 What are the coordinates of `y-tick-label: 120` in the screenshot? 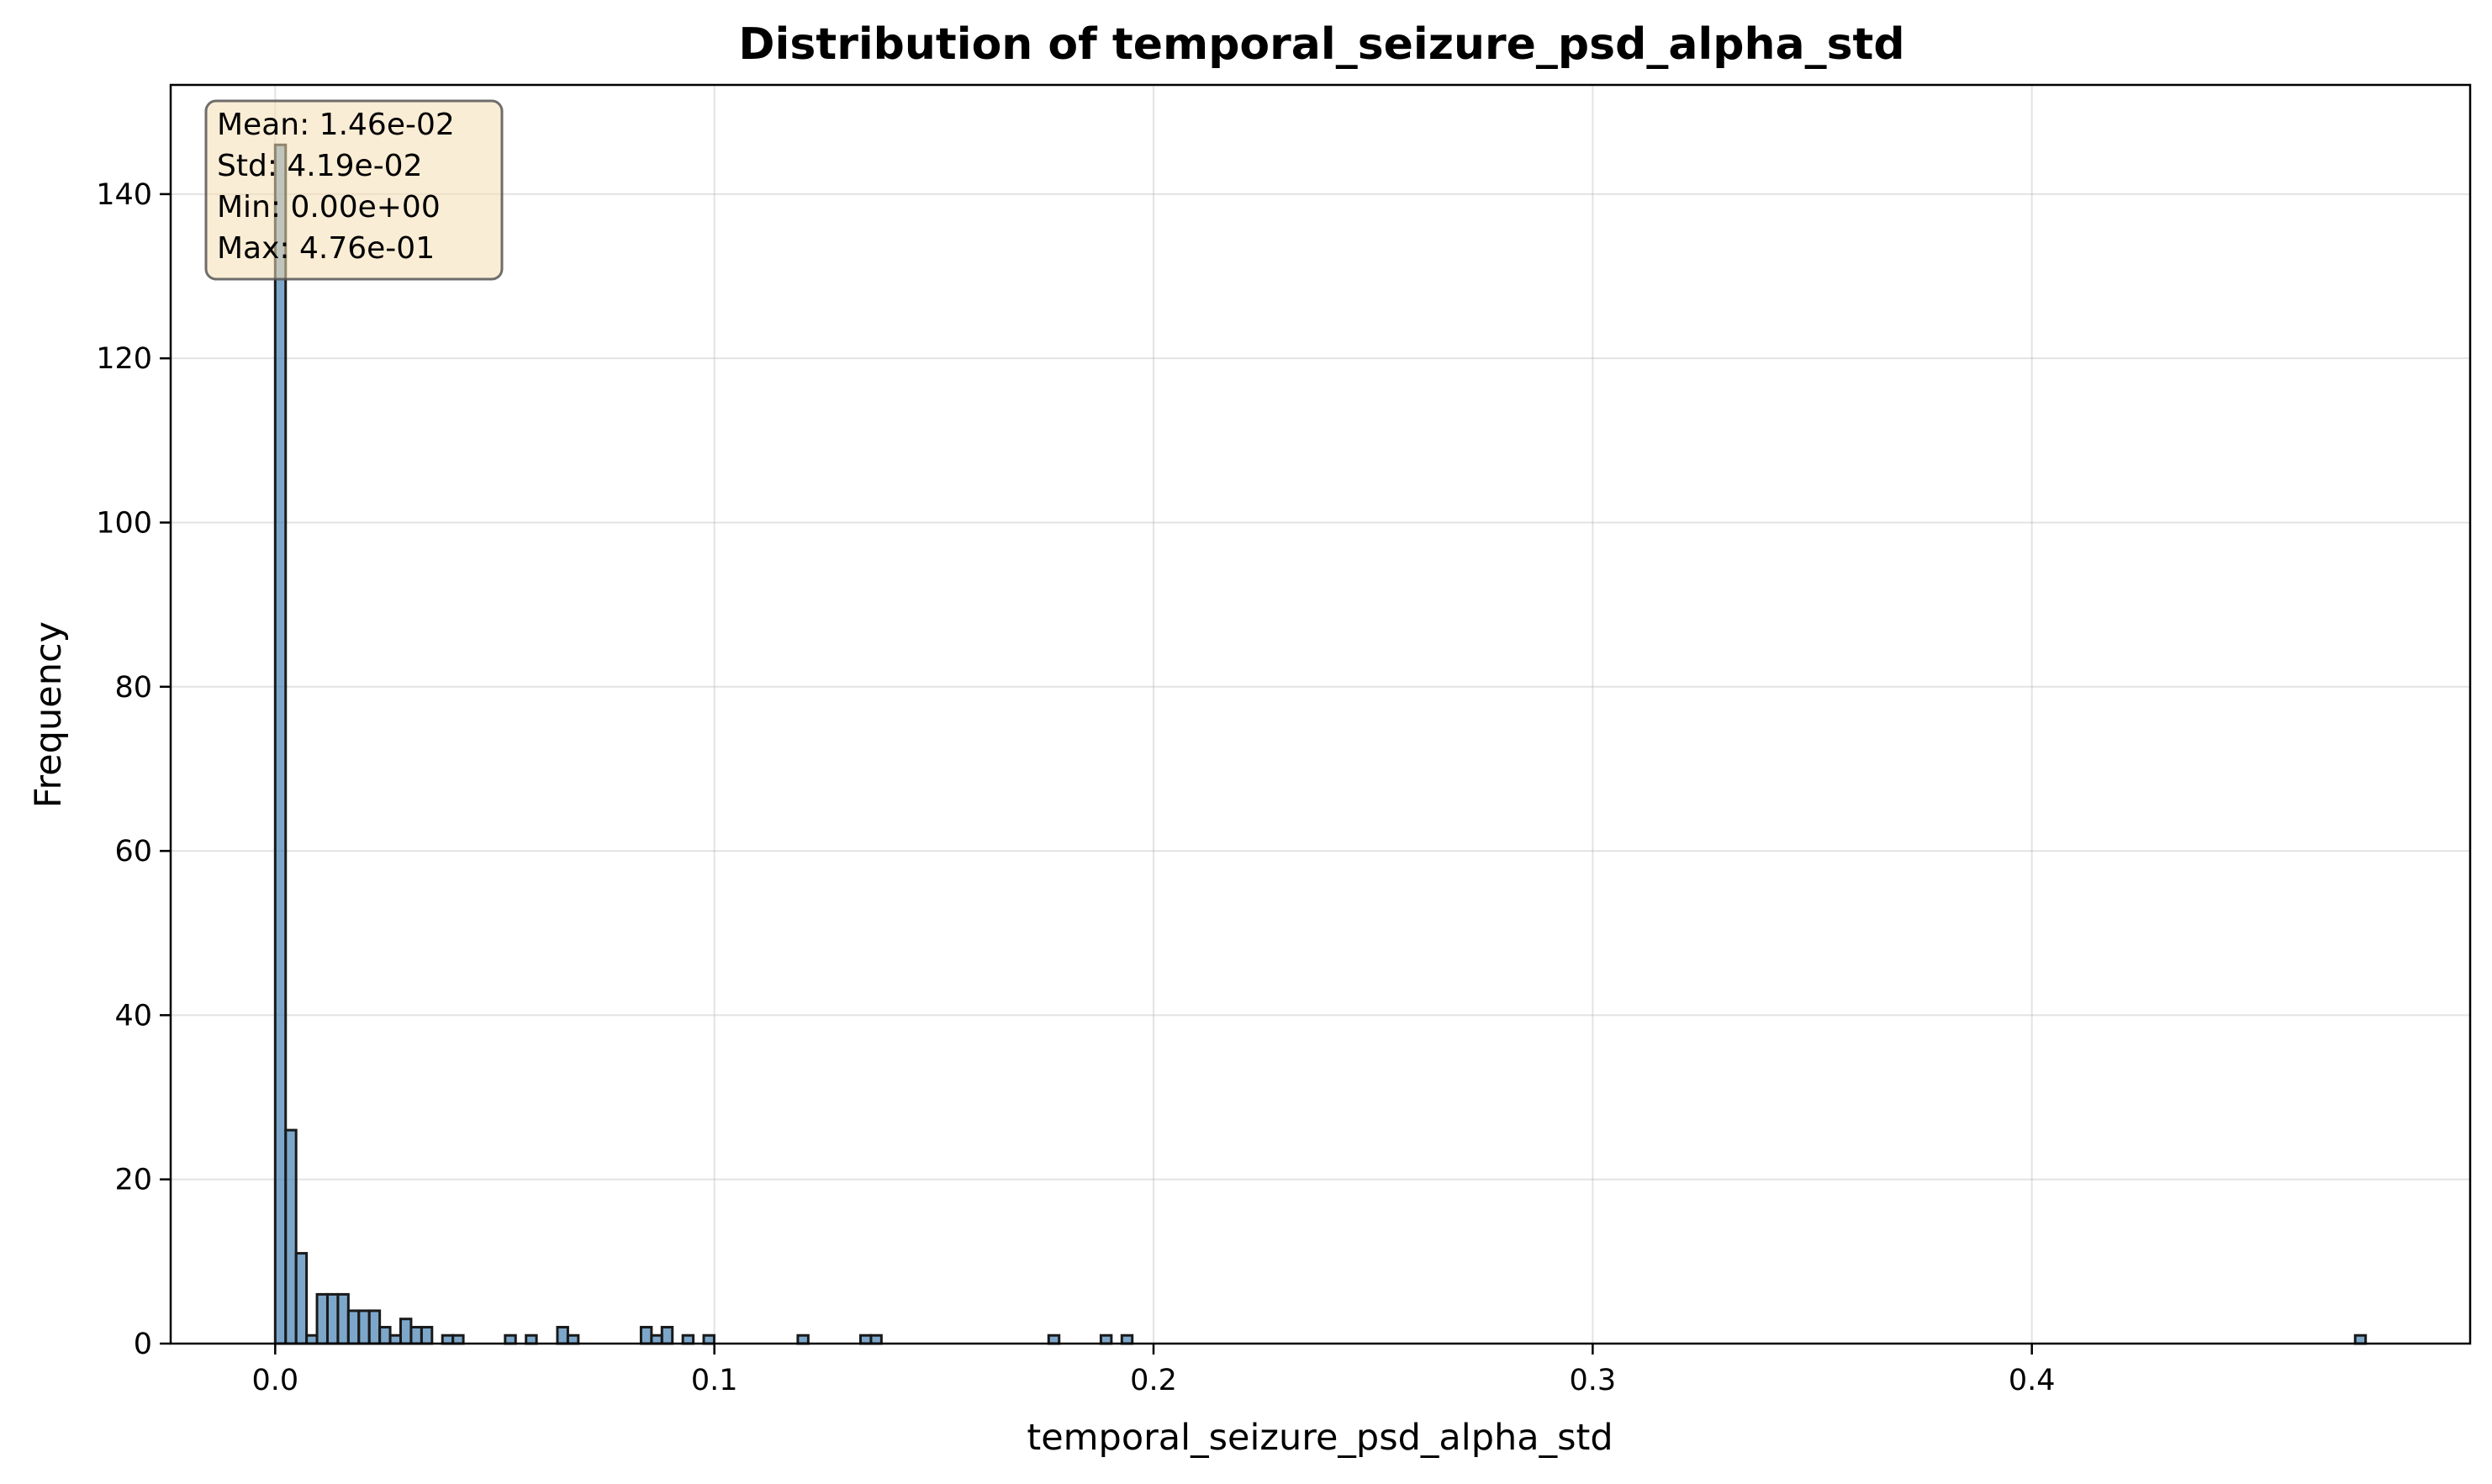 It's located at (124, 359).